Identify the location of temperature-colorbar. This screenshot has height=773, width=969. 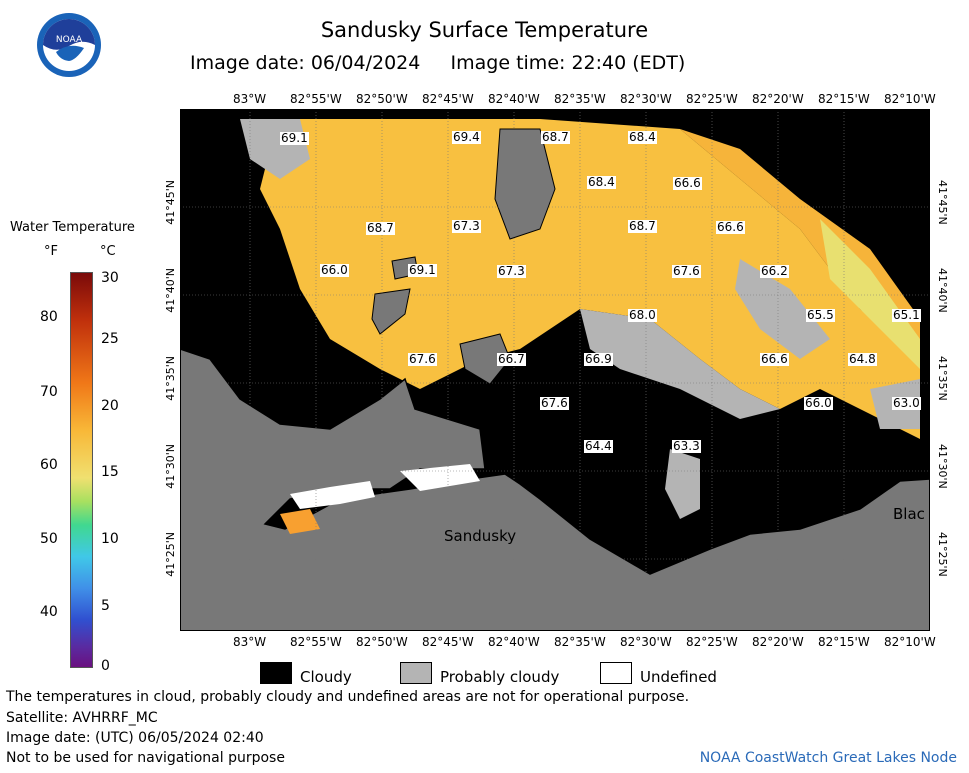
(81, 470).